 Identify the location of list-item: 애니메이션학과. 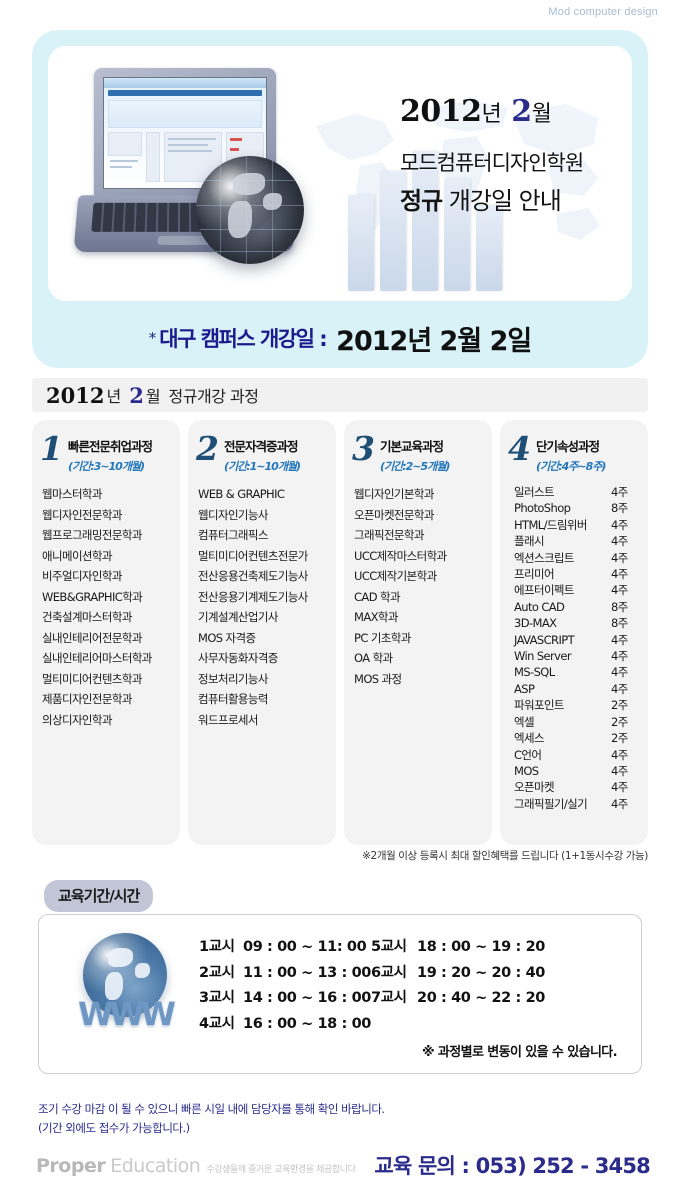
(77, 555).